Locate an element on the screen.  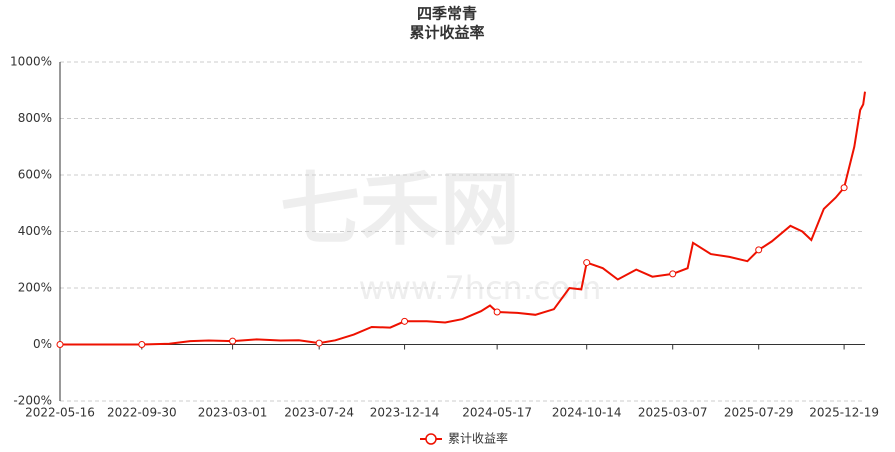
y-tick-label: 800% is located at coordinates (35, 118).